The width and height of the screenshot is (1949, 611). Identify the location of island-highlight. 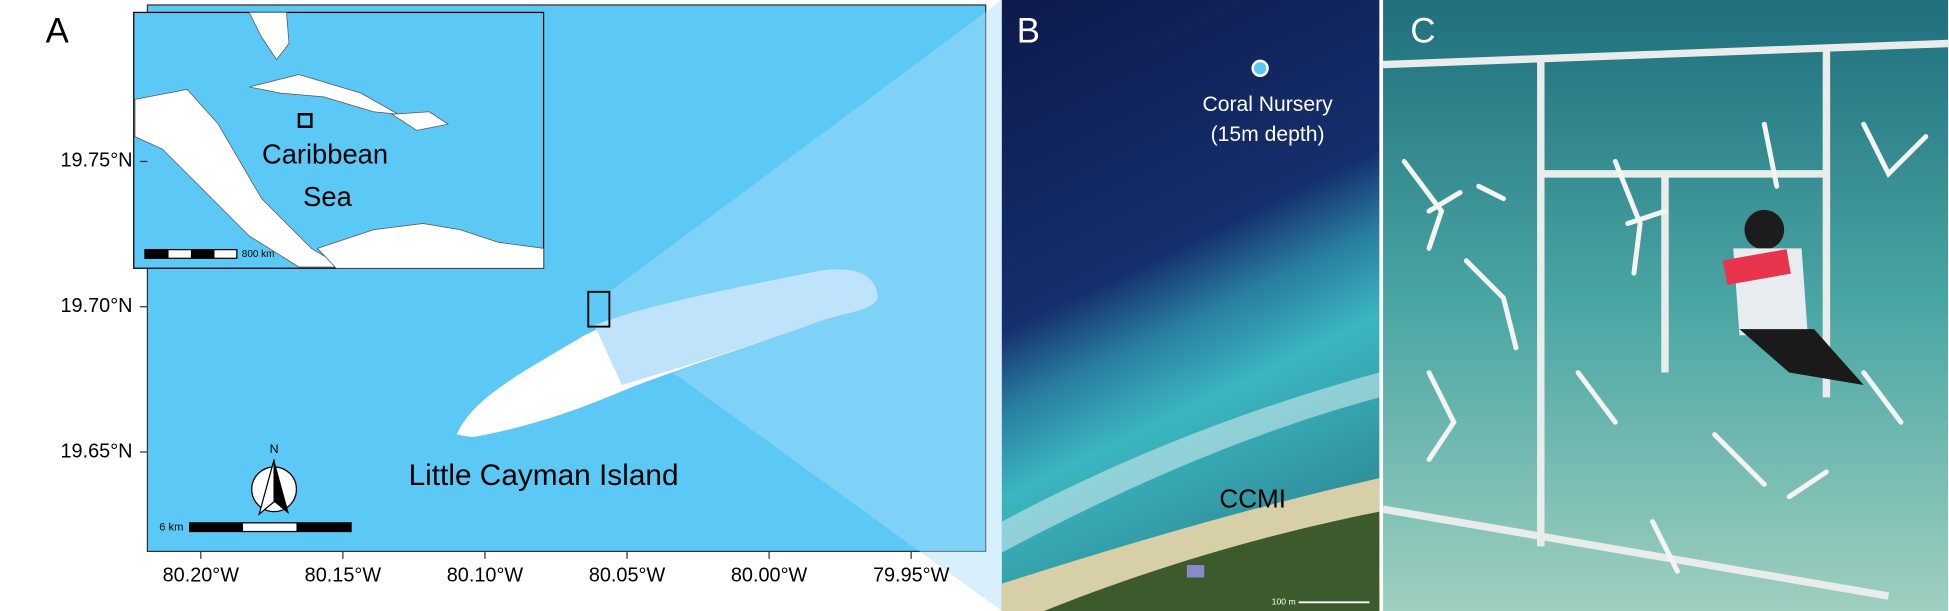
(736, 327).